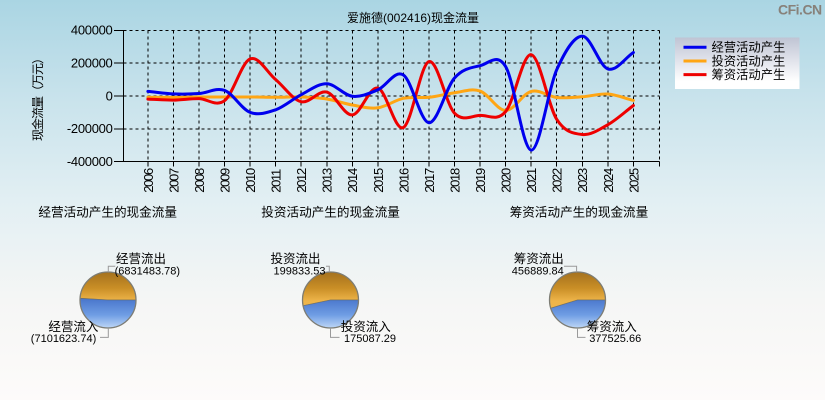 This screenshot has width=825, height=405. Describe the element at coordinates (90, 128) in the screenshot. I see `svg-text: -200000` at that location.